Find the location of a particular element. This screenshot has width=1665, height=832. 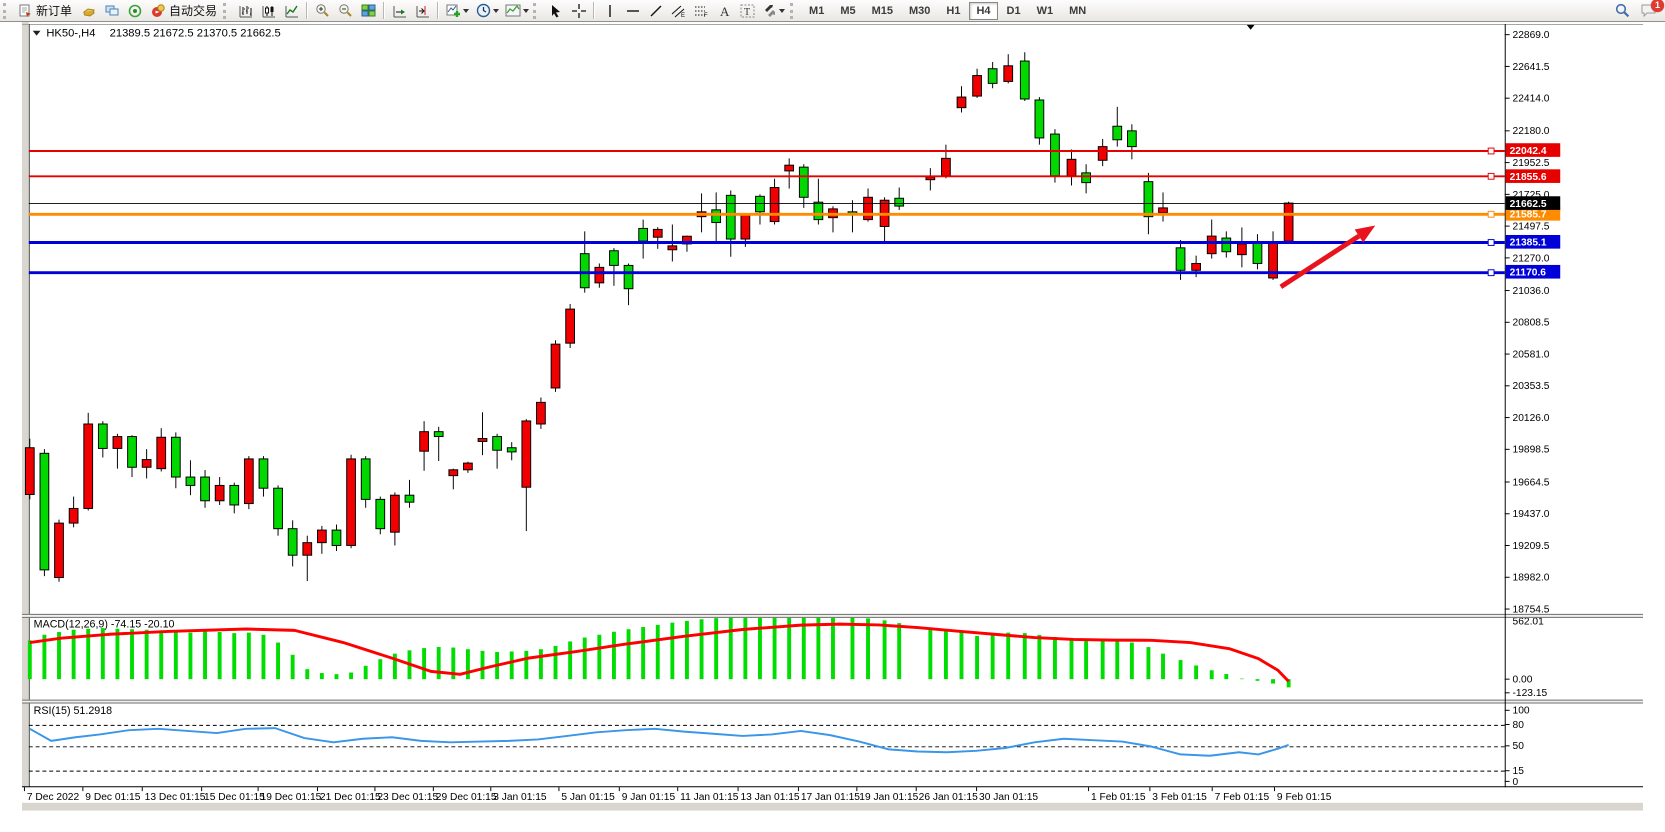

zoom-out-icon is located at coordinates (345, 10).